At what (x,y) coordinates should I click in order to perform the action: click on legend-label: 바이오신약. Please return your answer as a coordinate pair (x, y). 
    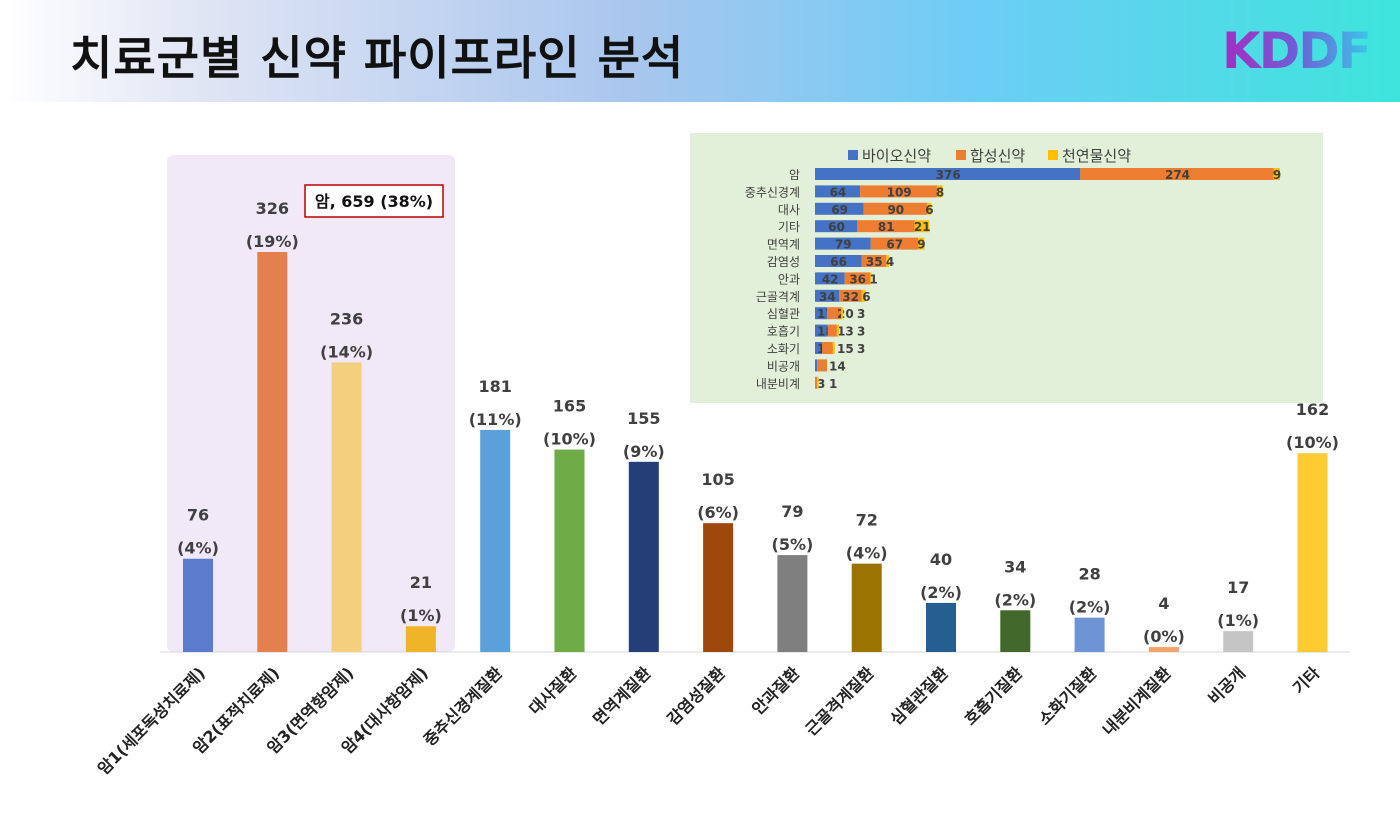
    Looking at the image, I should click on (896, 156).